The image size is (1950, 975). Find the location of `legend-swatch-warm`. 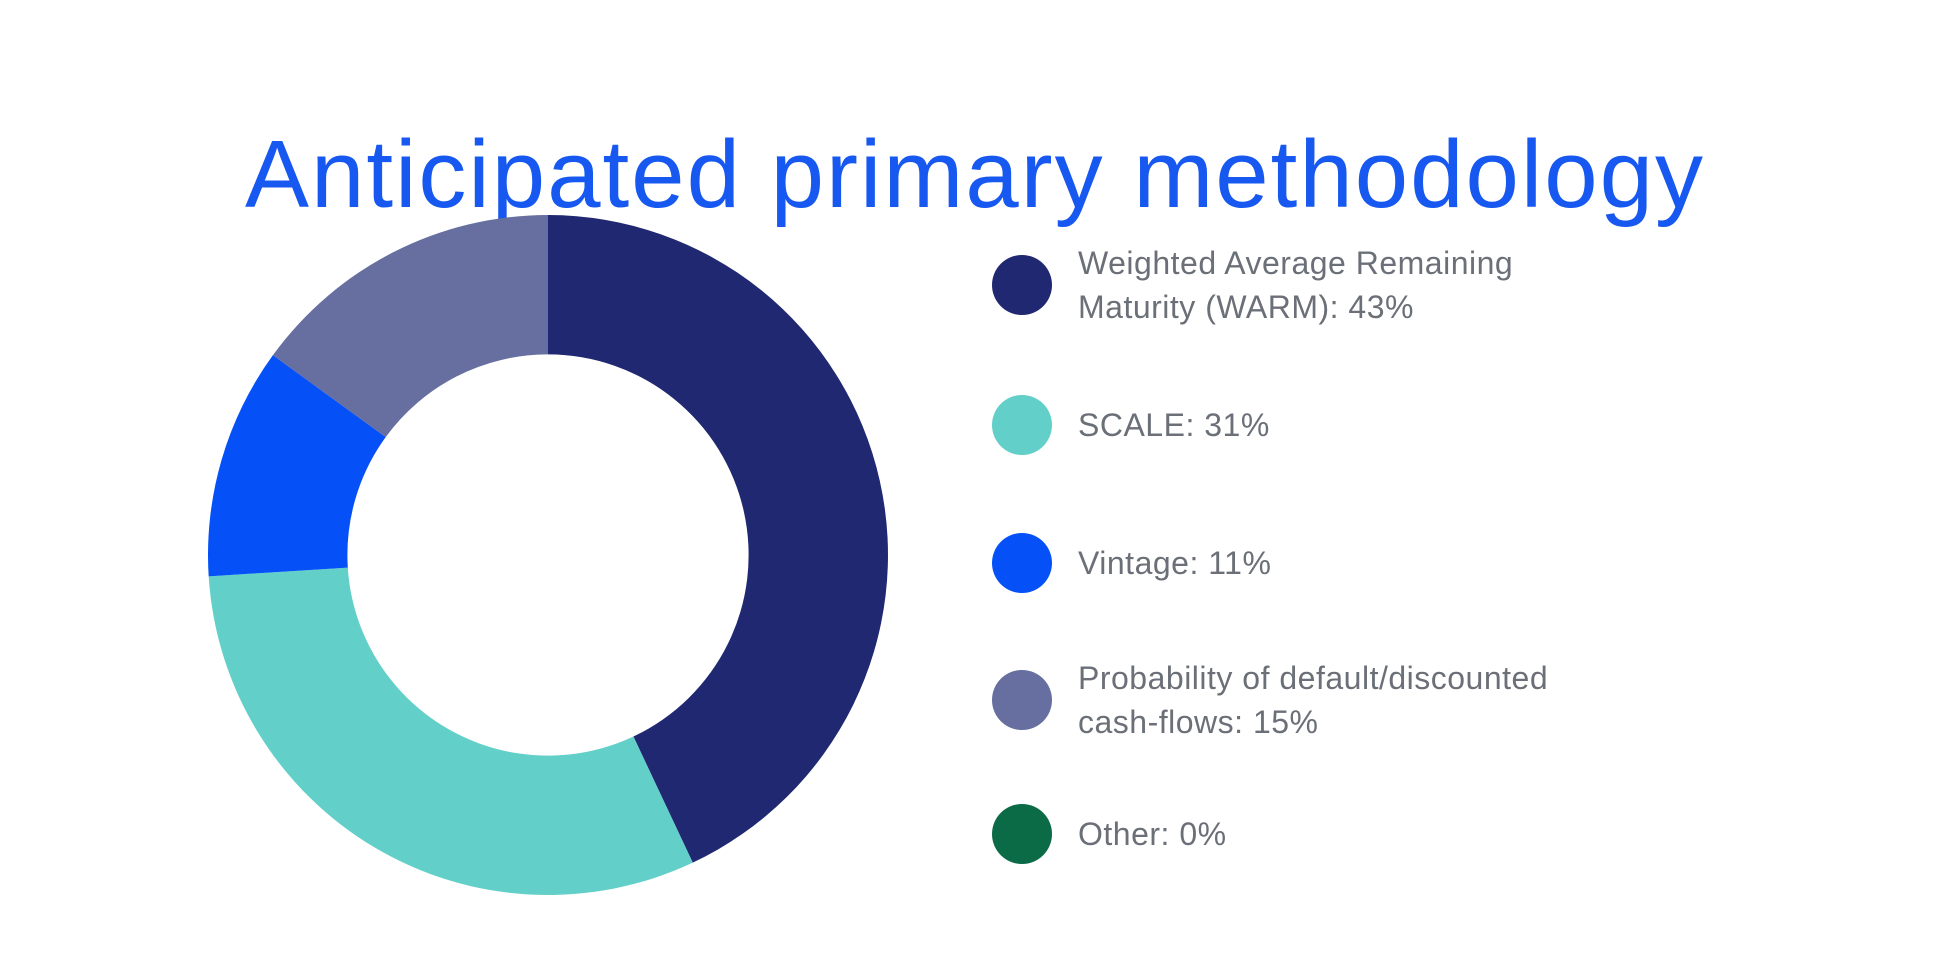

legend-swatch-warm is located at coordinates (1022, 285).